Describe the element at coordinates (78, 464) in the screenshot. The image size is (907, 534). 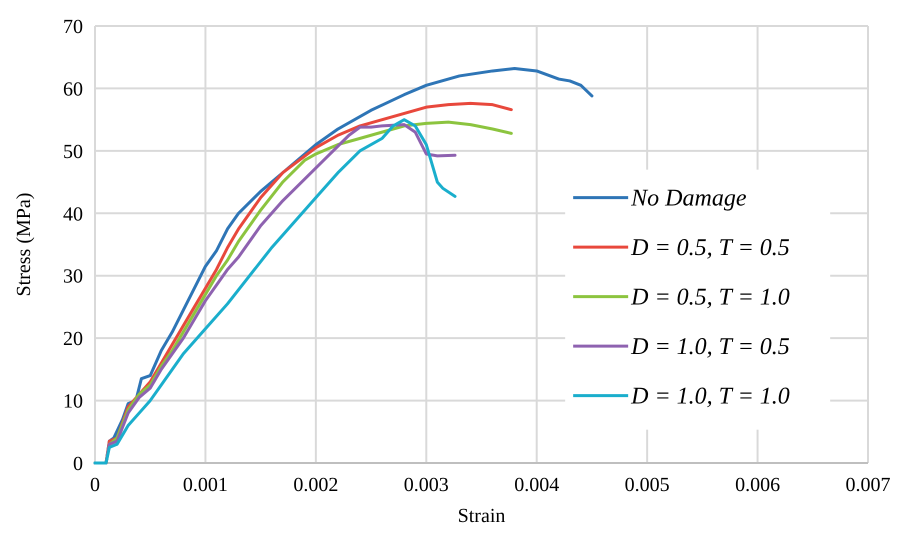
I see `y-tick-label: 0` at that location.